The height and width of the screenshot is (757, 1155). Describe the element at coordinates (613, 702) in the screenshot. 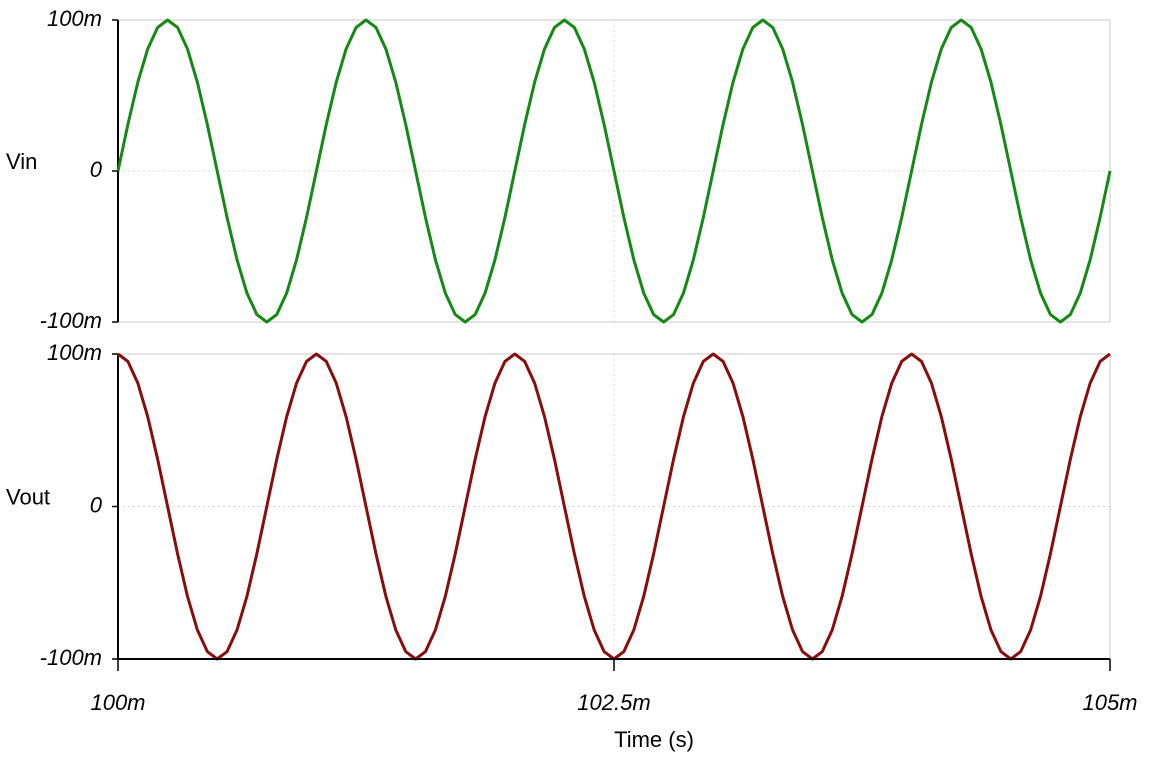

I see `x-tick-label: 102.5m` at that location.